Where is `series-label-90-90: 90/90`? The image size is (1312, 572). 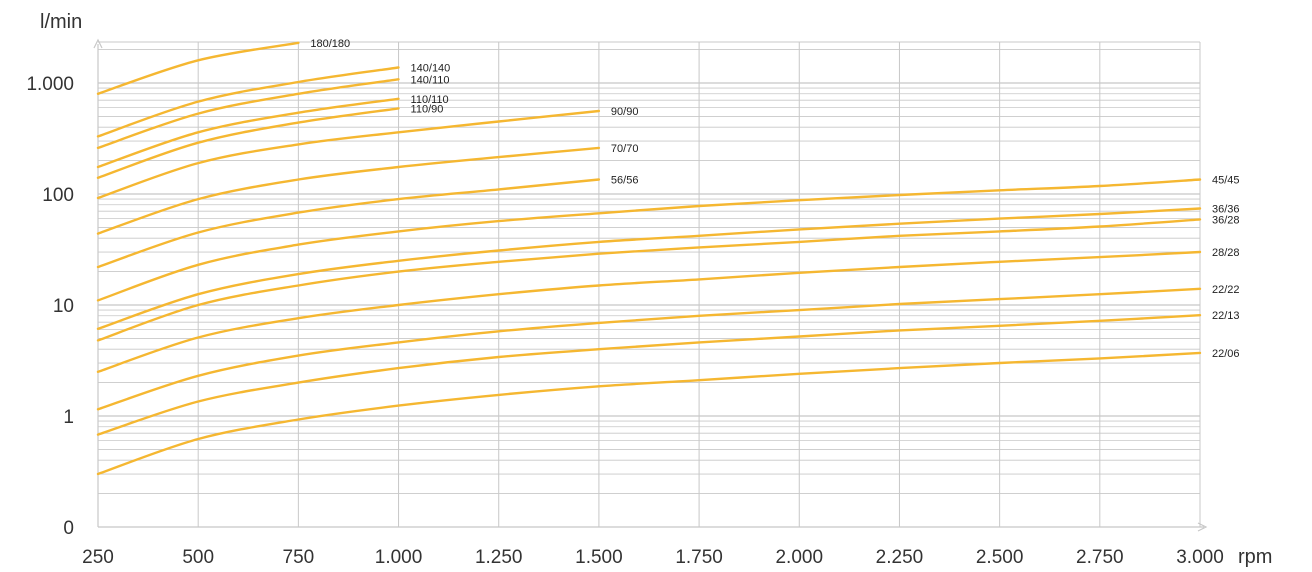 series-label-90-90: 90/90 is located at coordinates (625, 112).